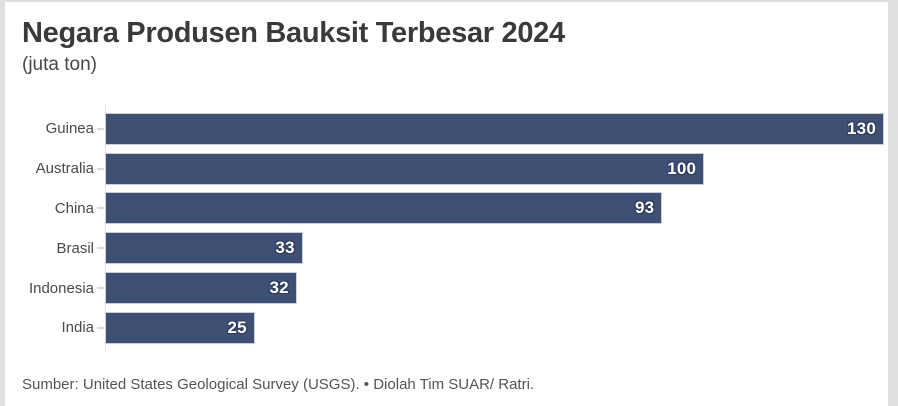 Image resolution: width=898 pixels, height=406 pixels. Describe the element at coordinates (64, 169) in the screenshot. I see `category-label: Australia` at that location.